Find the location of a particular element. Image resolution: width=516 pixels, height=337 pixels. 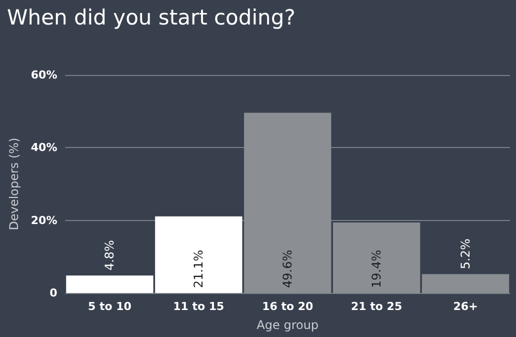

x-tick-label: 5 to 10 is located at coordinates (110, 306).